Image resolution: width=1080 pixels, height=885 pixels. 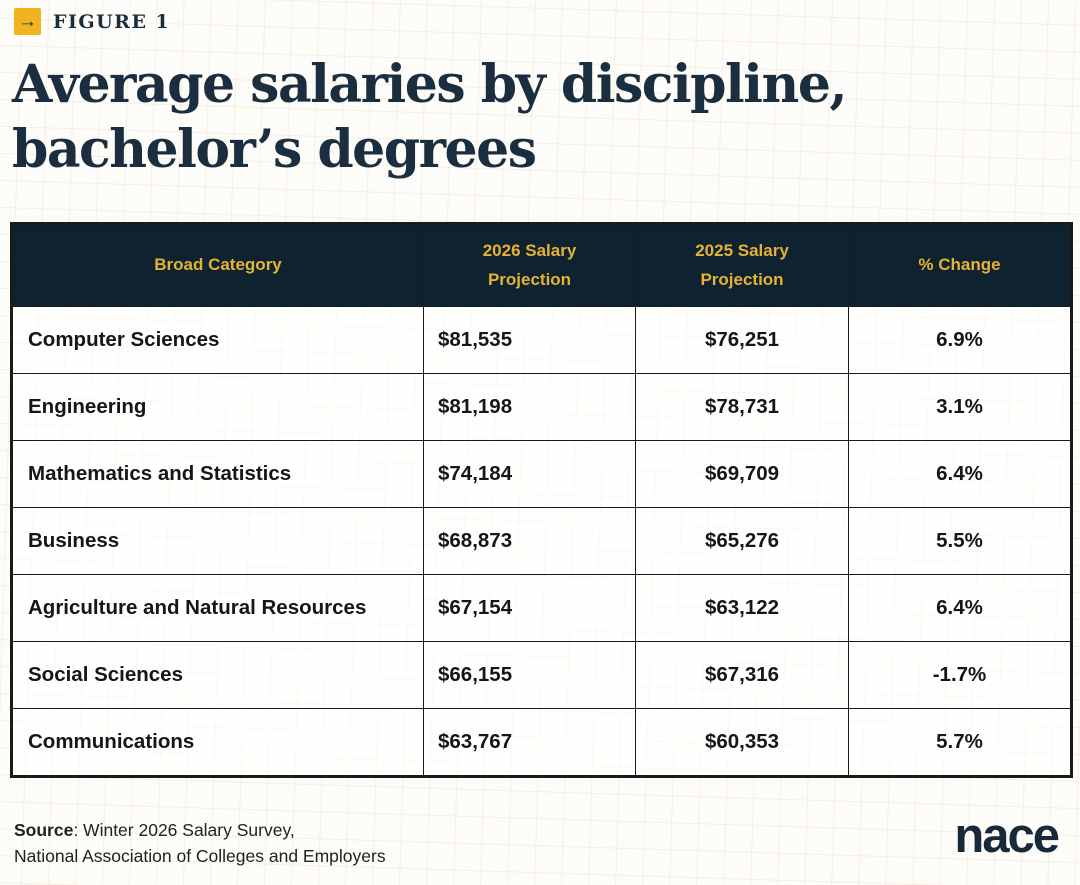 What do you see at coordinates (529, 608) in the screenshot?
I see `salary-2026-cell: $67,154` at bounding box center [529, 608].